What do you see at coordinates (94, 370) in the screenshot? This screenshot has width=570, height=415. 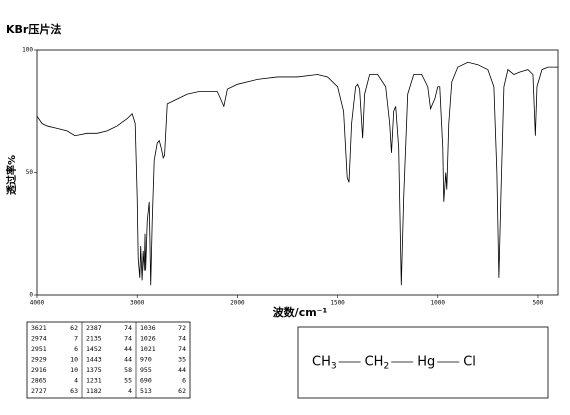 I see `table-cell: 1375` at bounding box center [94, 370].